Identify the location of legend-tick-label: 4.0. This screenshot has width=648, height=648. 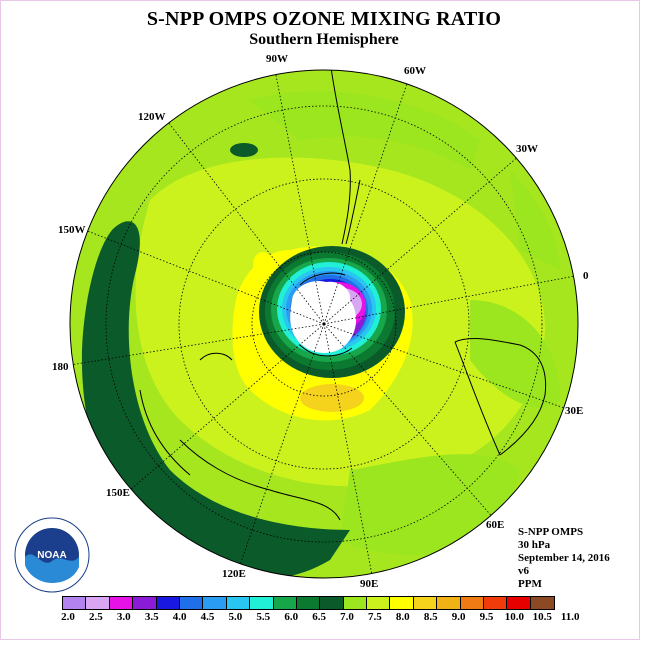
(179, 617).